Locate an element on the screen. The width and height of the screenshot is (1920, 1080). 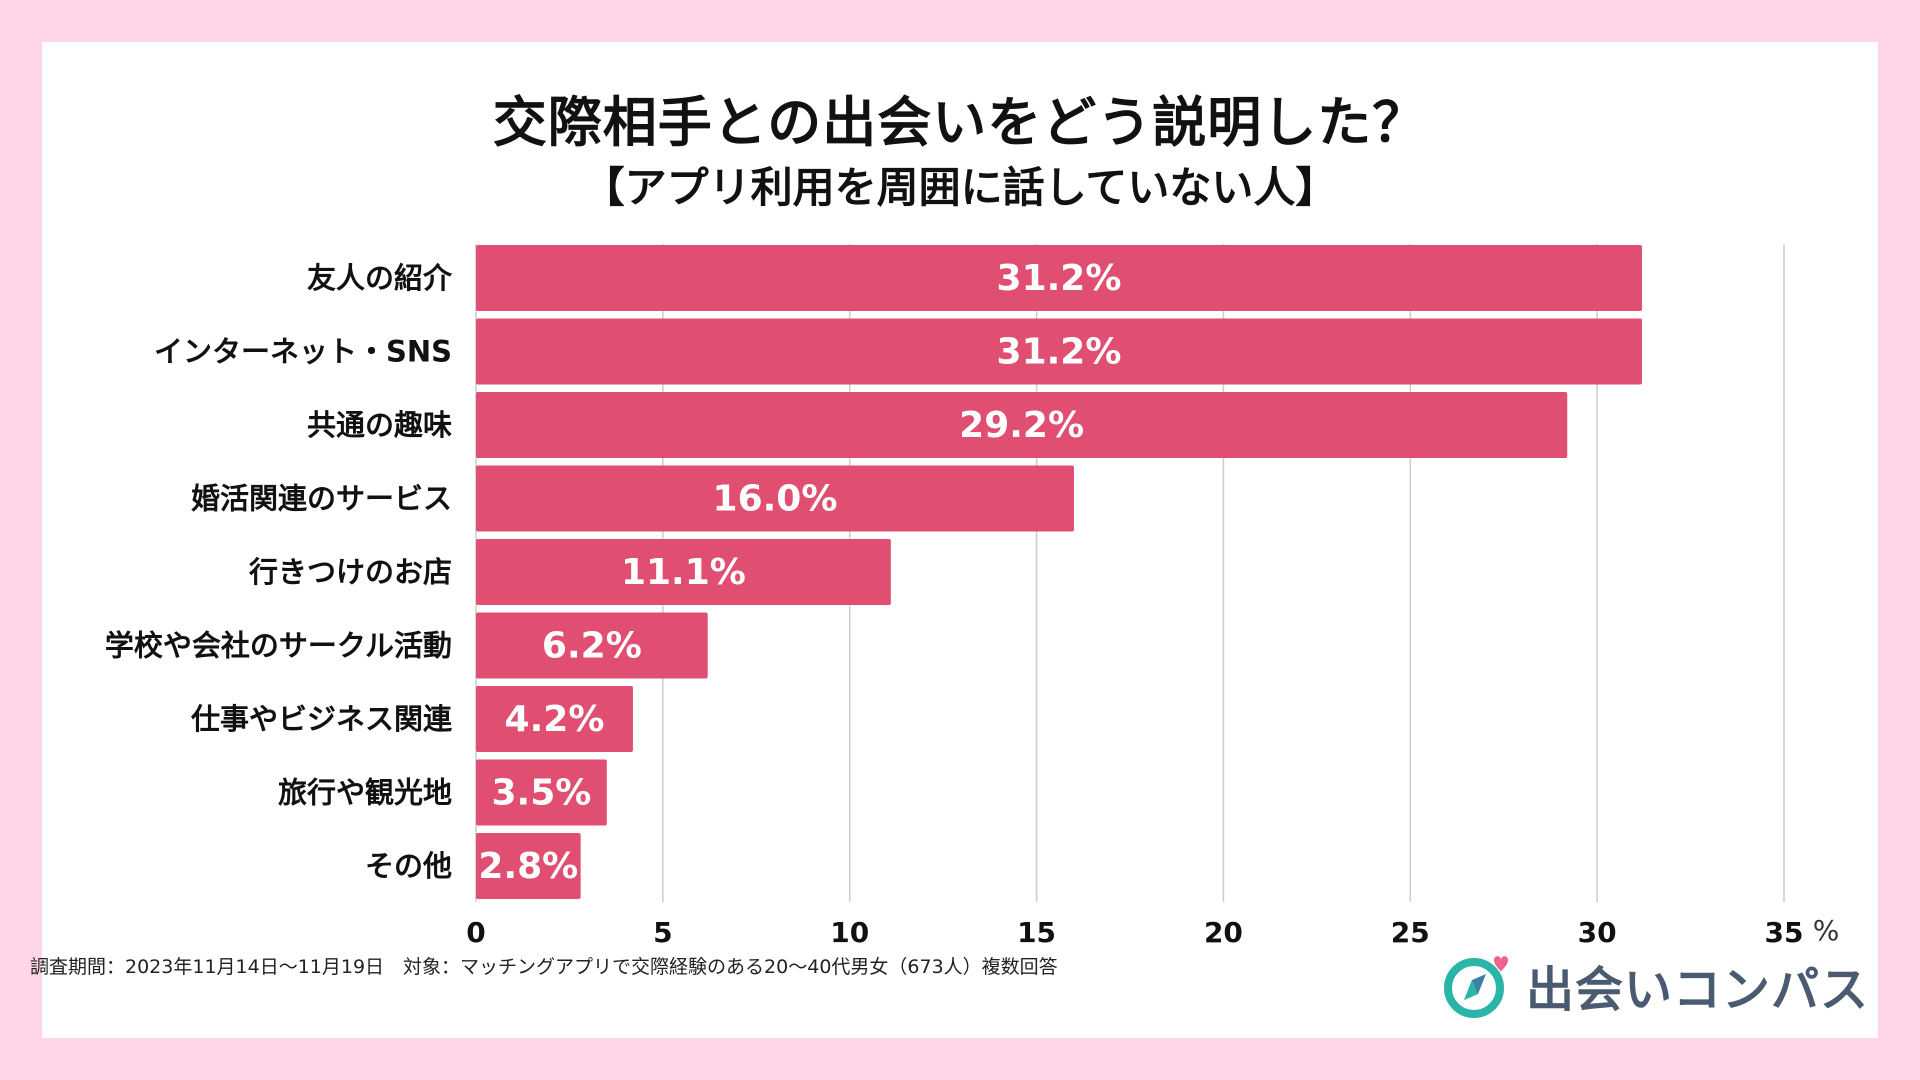
chart-title: 交際相手との出会いをどう説明した？ is located at coordinates (960, 122).